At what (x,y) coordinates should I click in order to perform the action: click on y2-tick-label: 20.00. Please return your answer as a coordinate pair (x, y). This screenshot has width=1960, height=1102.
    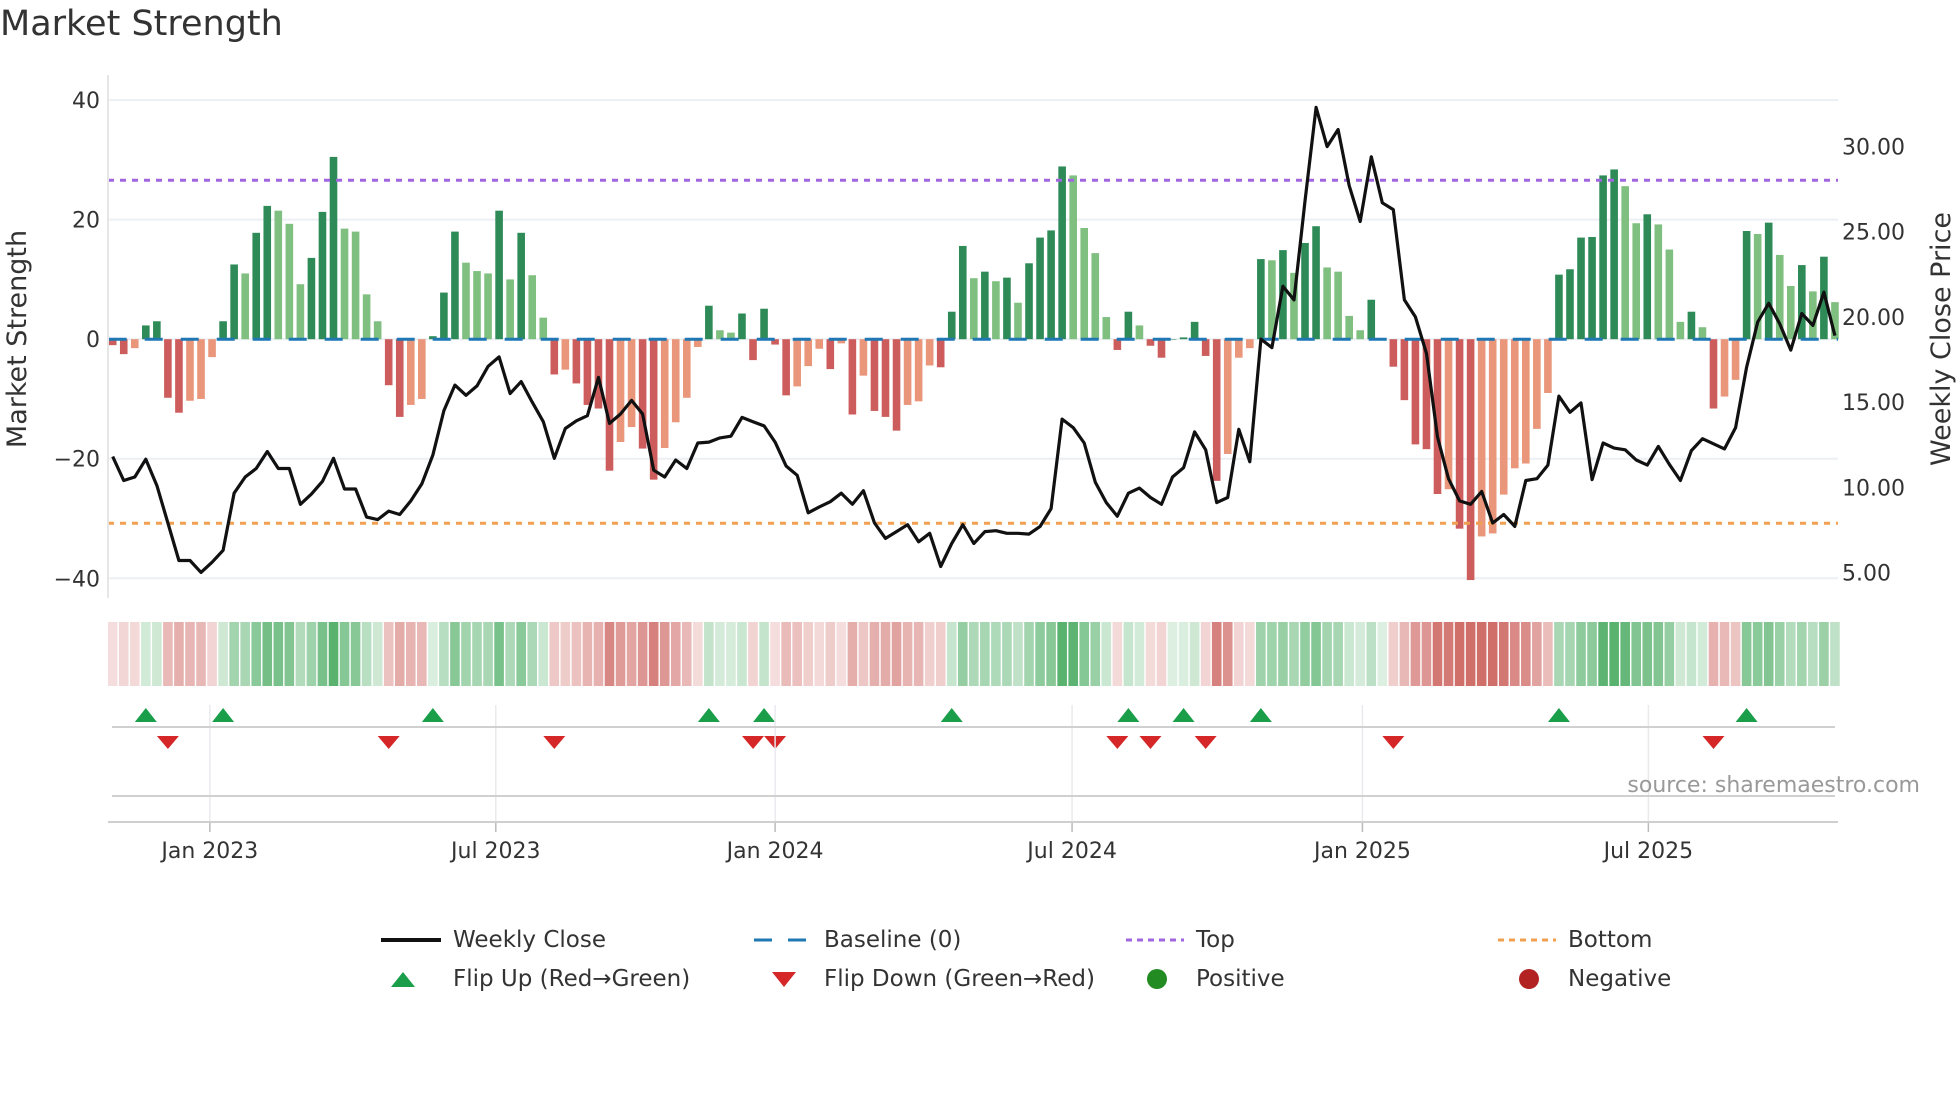
    Looking at the image, I should click on (1873, 318).